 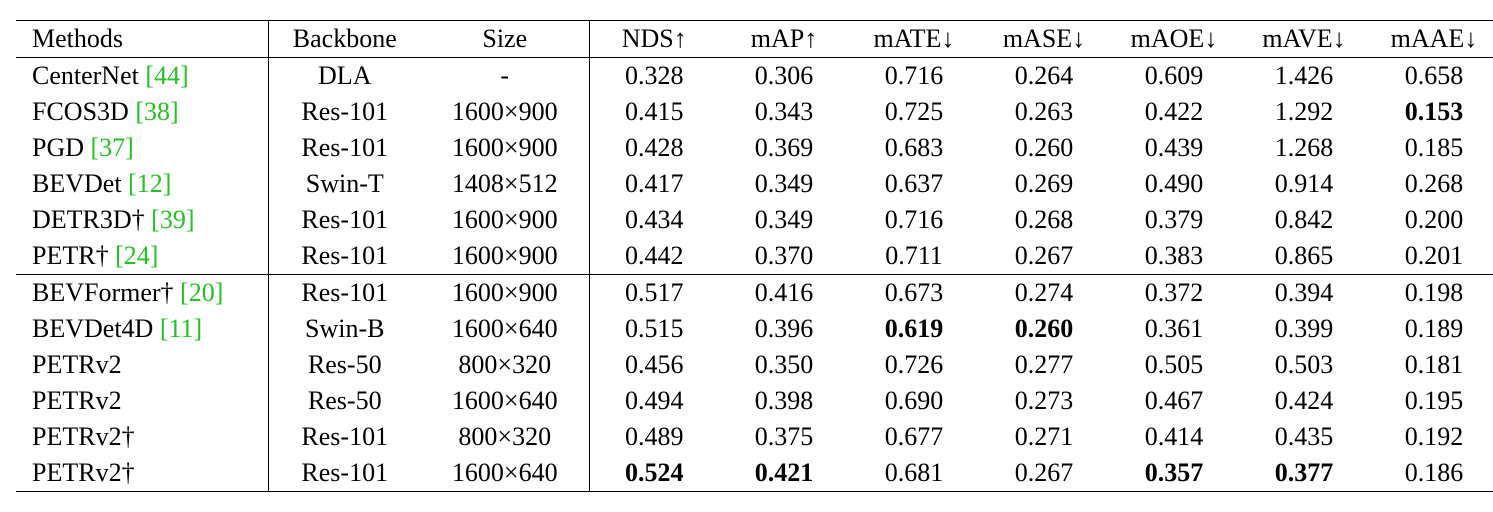 What do you see at coordinates (344, 183) in the screenshot?
I see `backbone-cell: Swin-T` at bounding box center [344, 183].